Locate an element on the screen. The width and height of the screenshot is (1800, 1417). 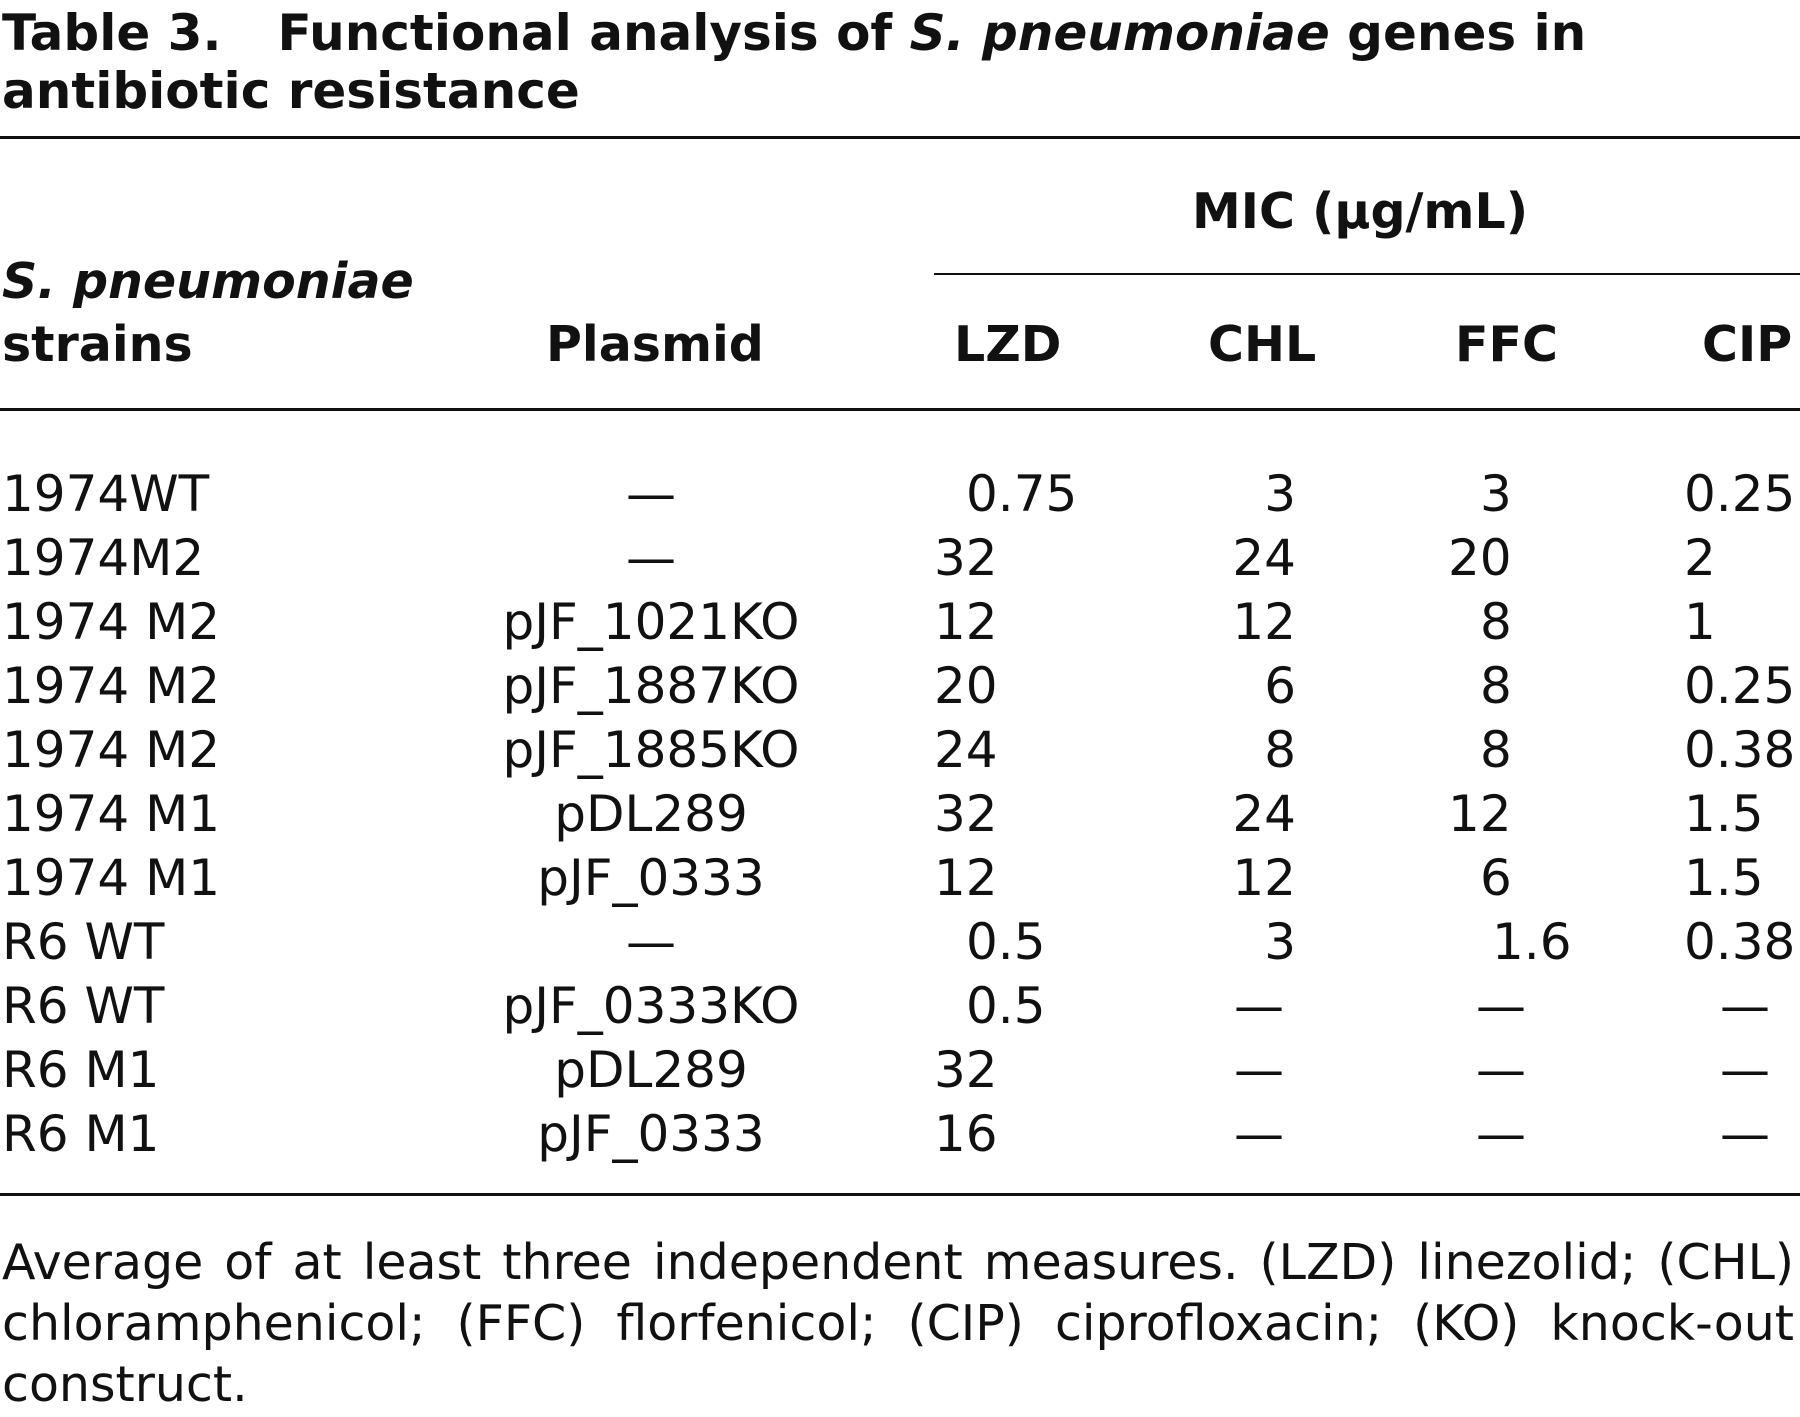
header-chl: CHL is located at coordinates (1262, 344).